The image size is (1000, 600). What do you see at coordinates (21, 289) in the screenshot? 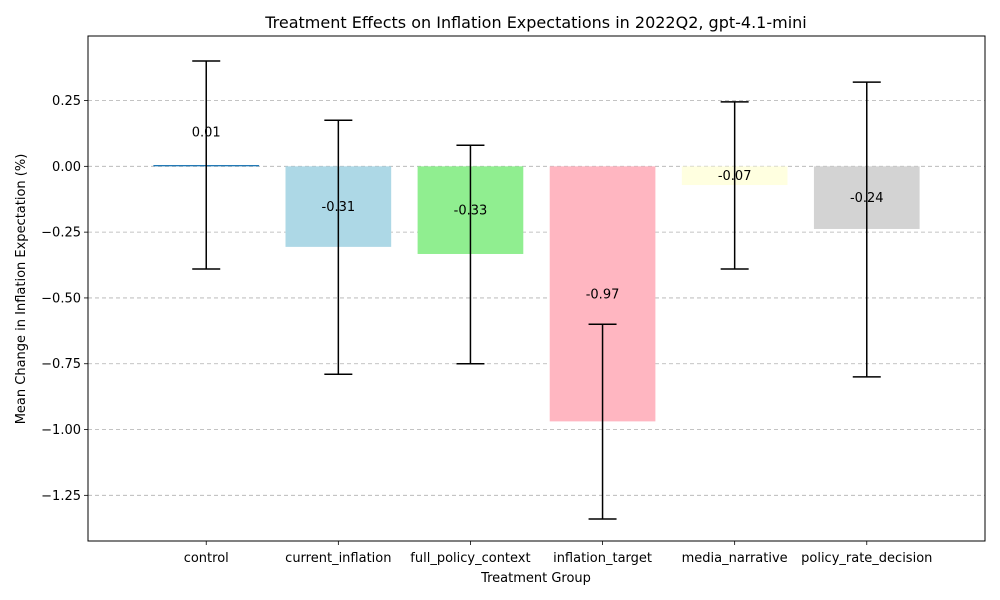
I see `y-axis-label: Mean Change in Inflation Expectation (%)` at bounding box center [21, 289].